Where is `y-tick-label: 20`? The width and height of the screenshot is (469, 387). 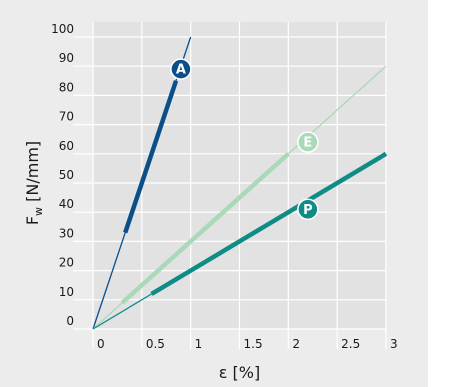 y-tick-label: 20 is located at coordinates (66, 263).